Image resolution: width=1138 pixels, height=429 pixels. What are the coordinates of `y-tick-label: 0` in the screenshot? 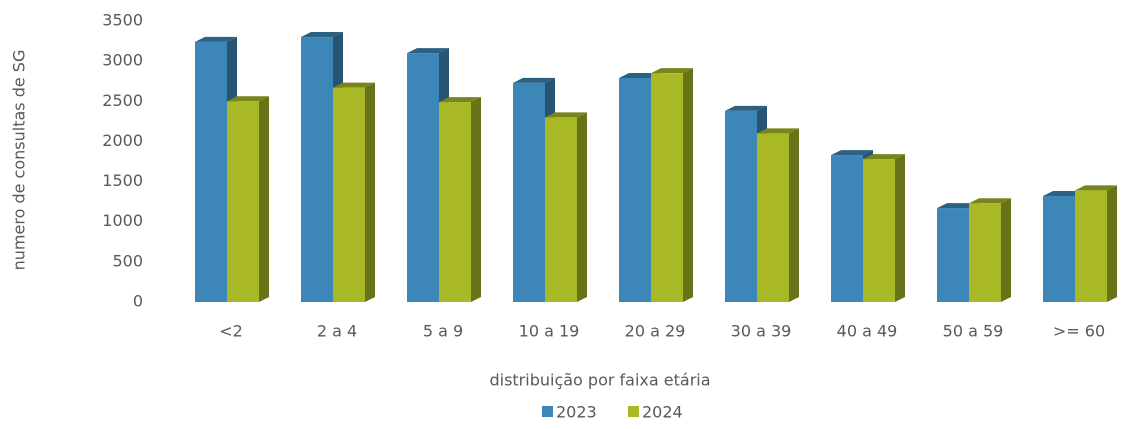 It's located at (138, 301).